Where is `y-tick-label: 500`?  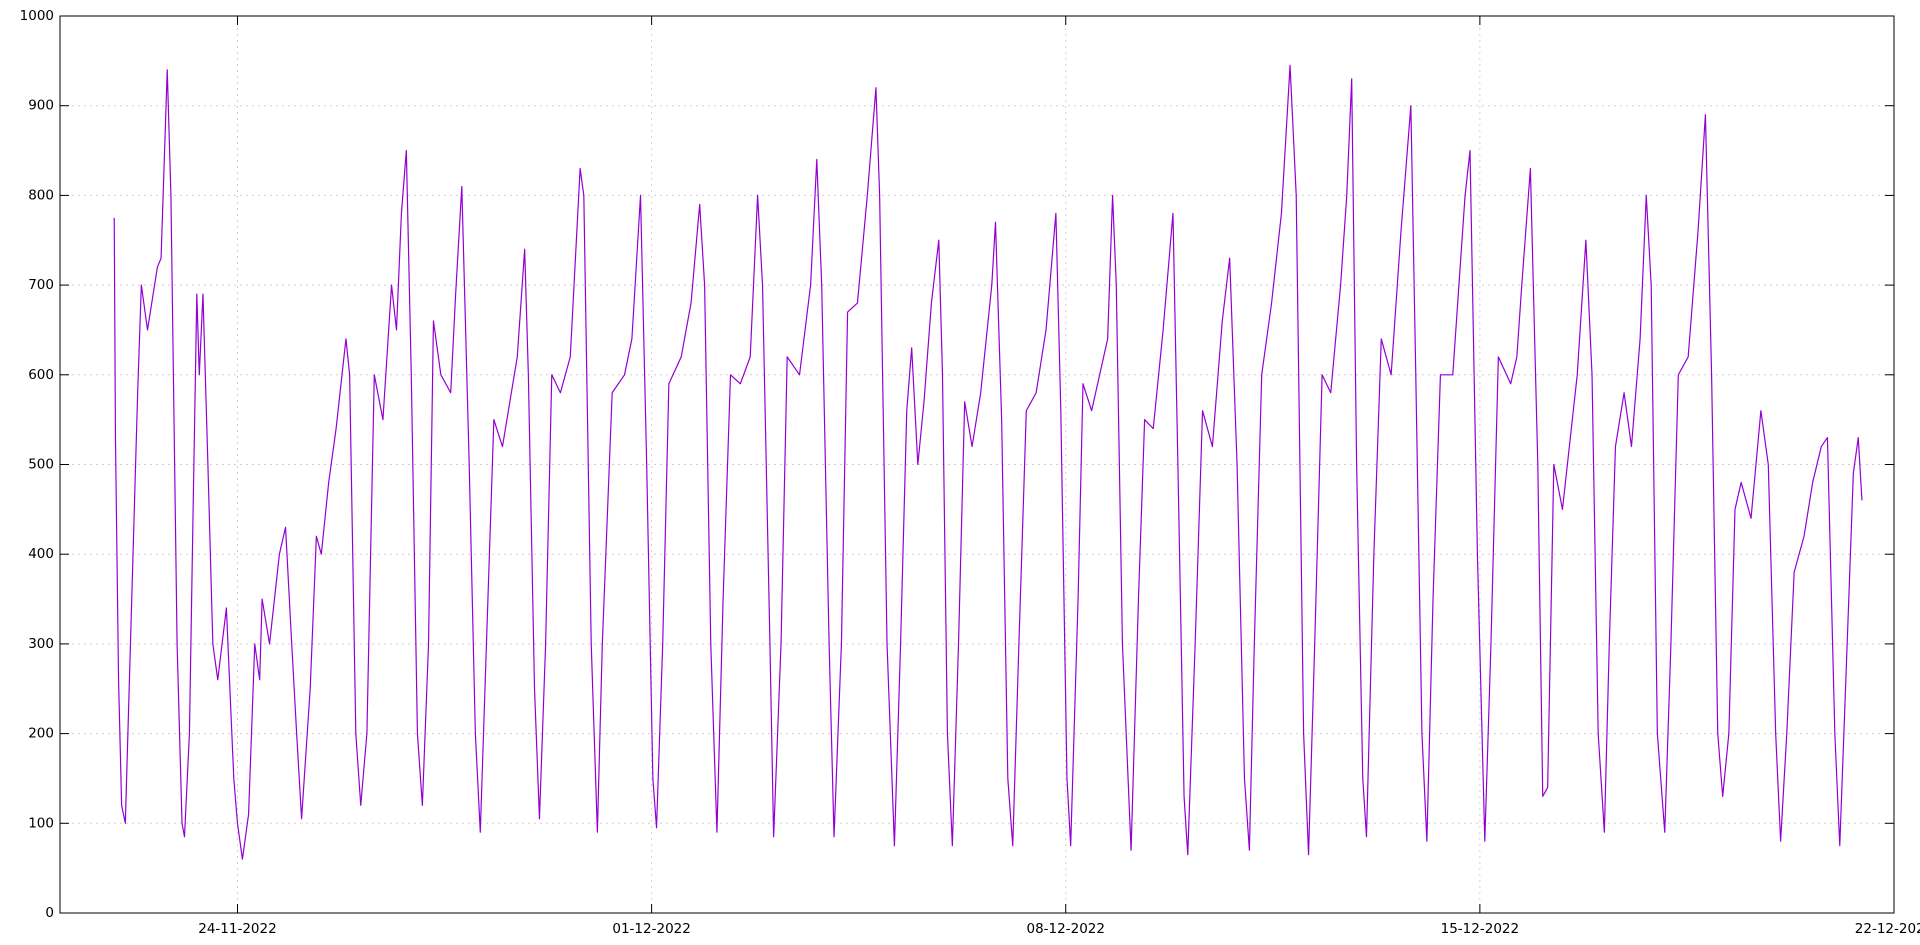 y-tick-label: 500 is located at coordinates (41, 465).